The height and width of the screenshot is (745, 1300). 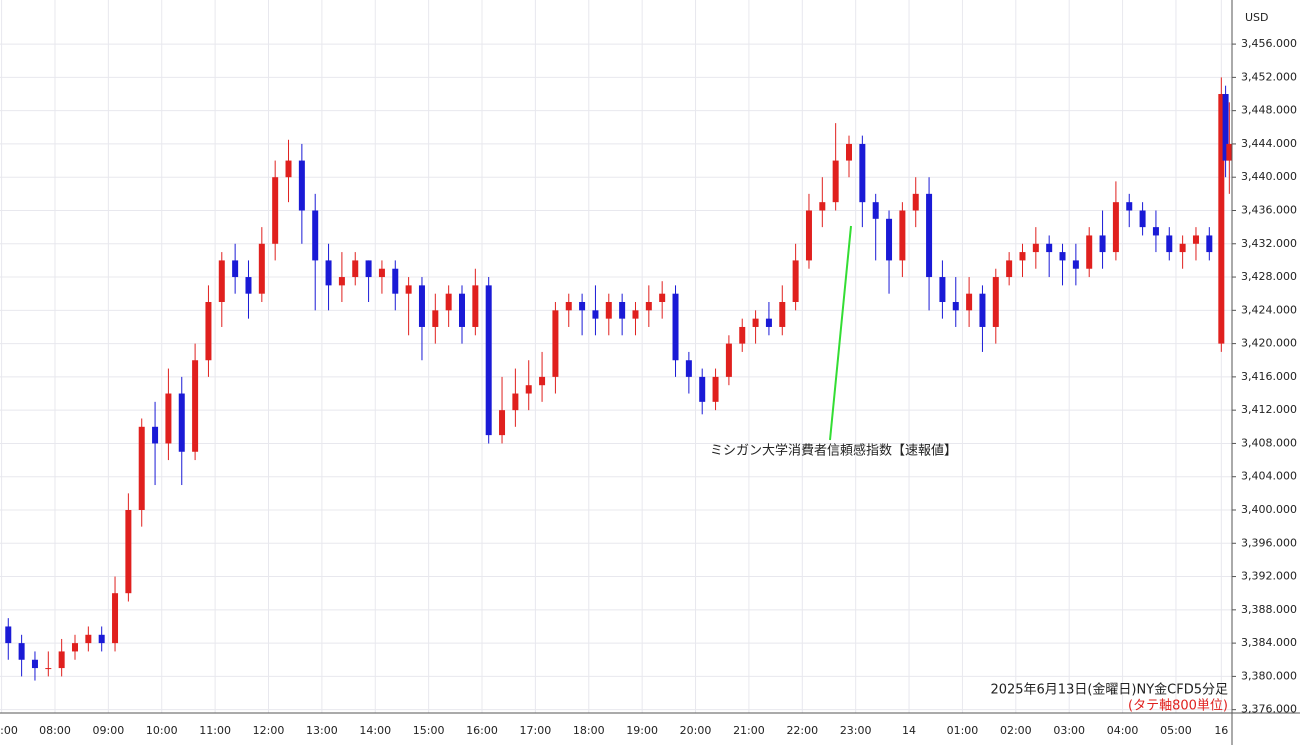 I want to click on y-tick-label: 3,444.000, so click(x=1269, y=143).